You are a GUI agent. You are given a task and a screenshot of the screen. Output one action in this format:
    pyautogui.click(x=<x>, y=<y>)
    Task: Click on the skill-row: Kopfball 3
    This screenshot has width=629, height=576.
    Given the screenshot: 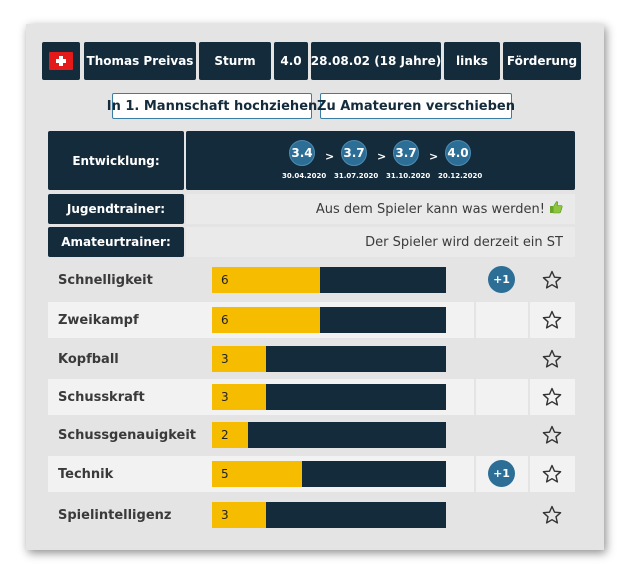 What is the action you would take?
    pyautogui.click(x=311, y=359)
    